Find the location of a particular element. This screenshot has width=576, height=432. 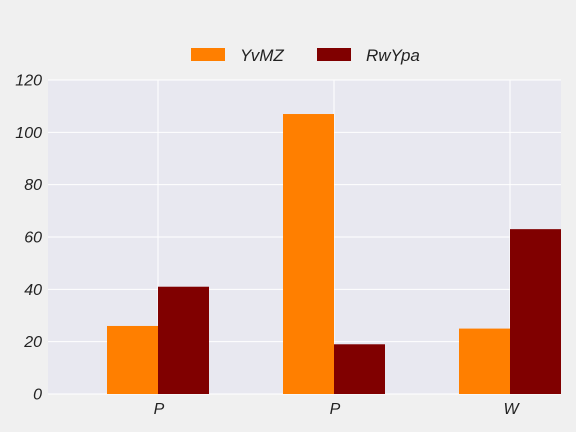

y-axis-ticks: 0 20 40 60 80 100 120 is located at coordinates (28, 238).